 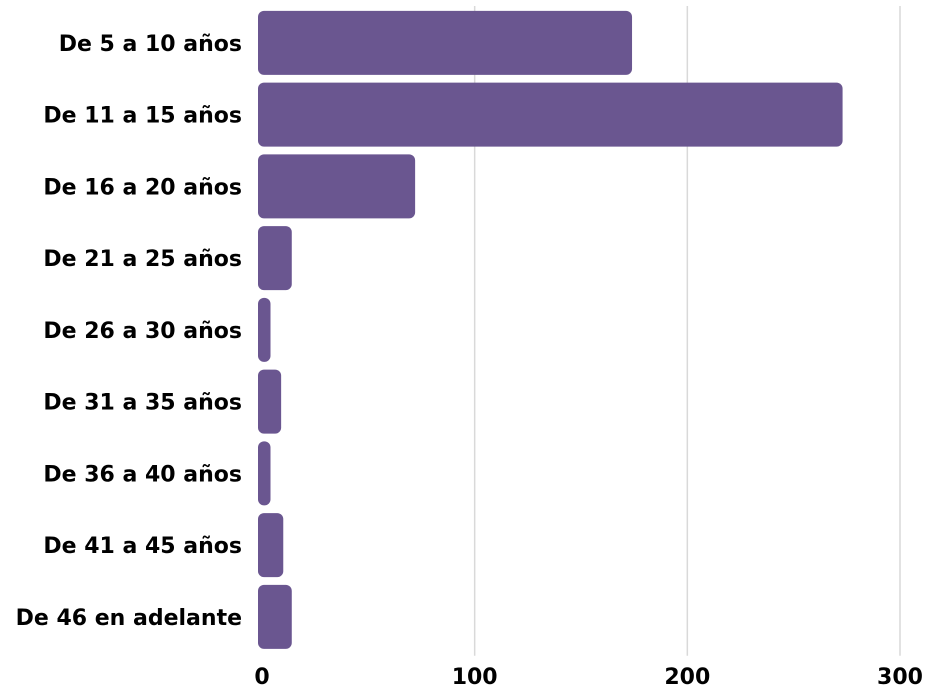 I want to click on x-tick-label: 0, so click(x=261, y=677).